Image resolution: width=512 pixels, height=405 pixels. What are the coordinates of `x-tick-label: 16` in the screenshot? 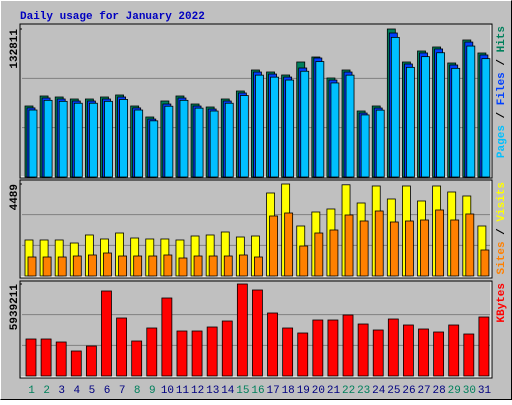 It's located at (257, 391).